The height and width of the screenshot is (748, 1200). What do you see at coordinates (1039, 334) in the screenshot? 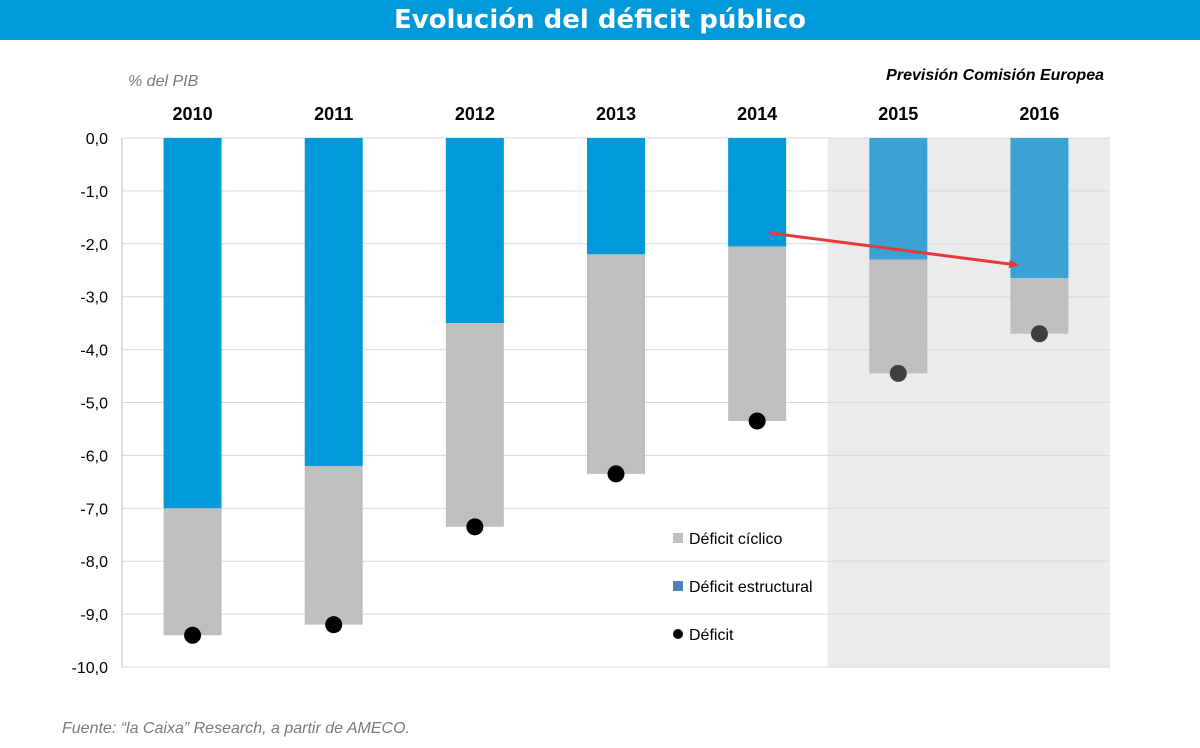
I see `deficit-point-2016` at bounding box center [1039, 334].